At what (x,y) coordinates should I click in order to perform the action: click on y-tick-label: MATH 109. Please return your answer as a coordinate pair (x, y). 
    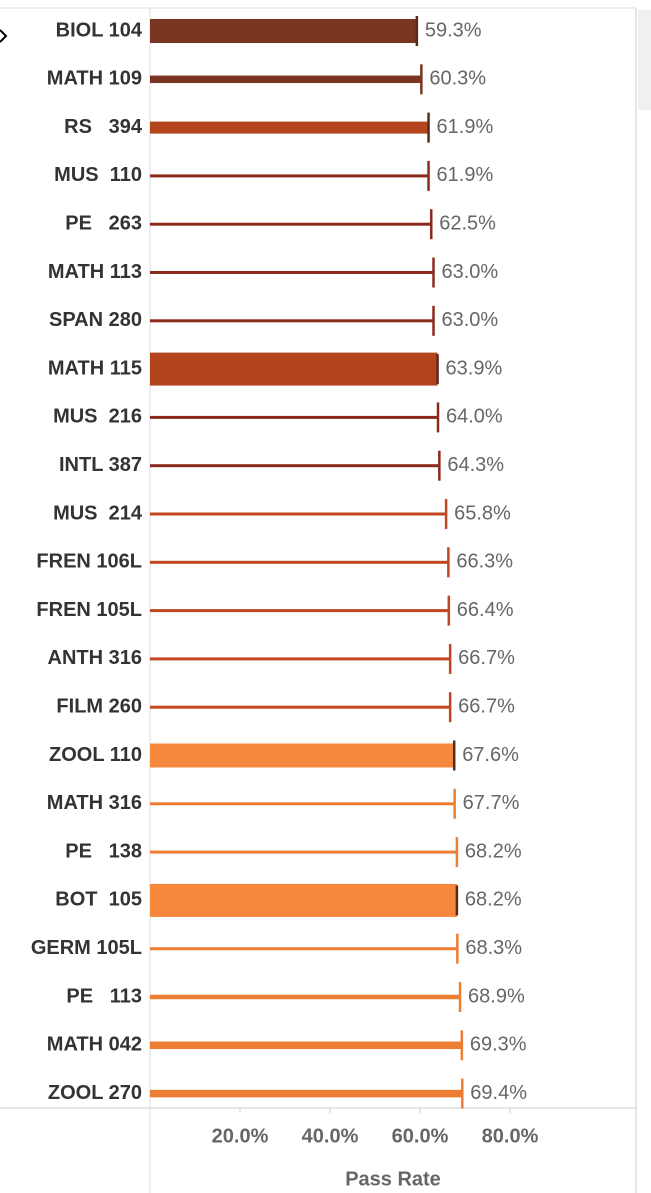
    Looking at the image, I should click on (94, 79).